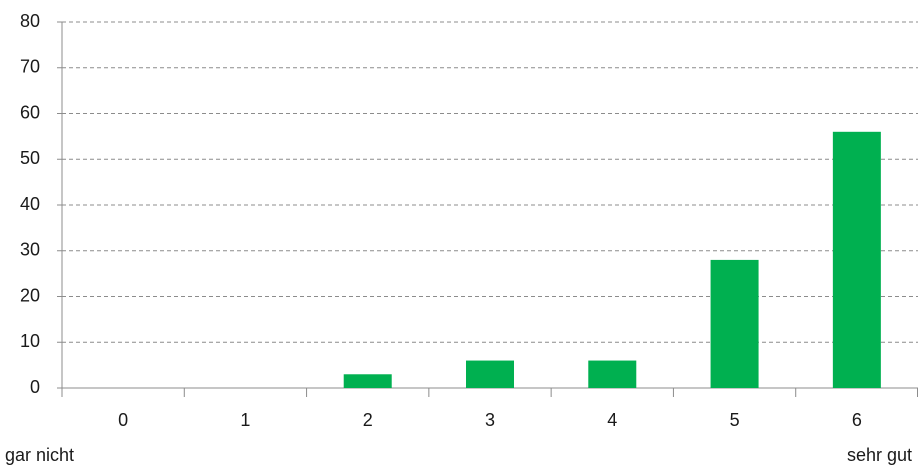  What do you see at coordinates (368, 420) in the screenshot?
I see `x-tick-label: 2` at bounding box center [368, 420].